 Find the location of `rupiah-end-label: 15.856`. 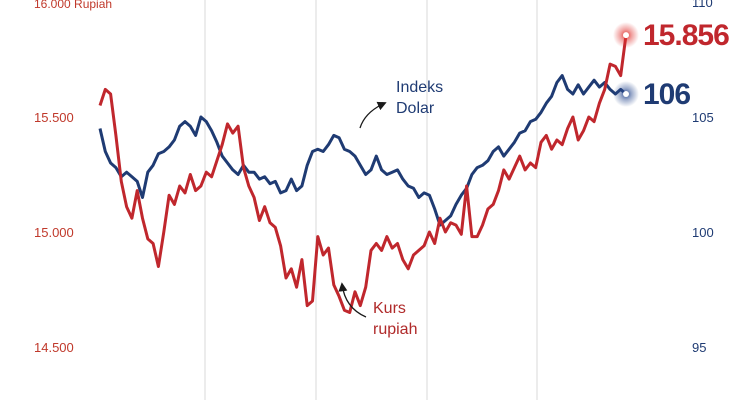

rupiah-end-label: 15.856 is located at coordinates (686, 35).